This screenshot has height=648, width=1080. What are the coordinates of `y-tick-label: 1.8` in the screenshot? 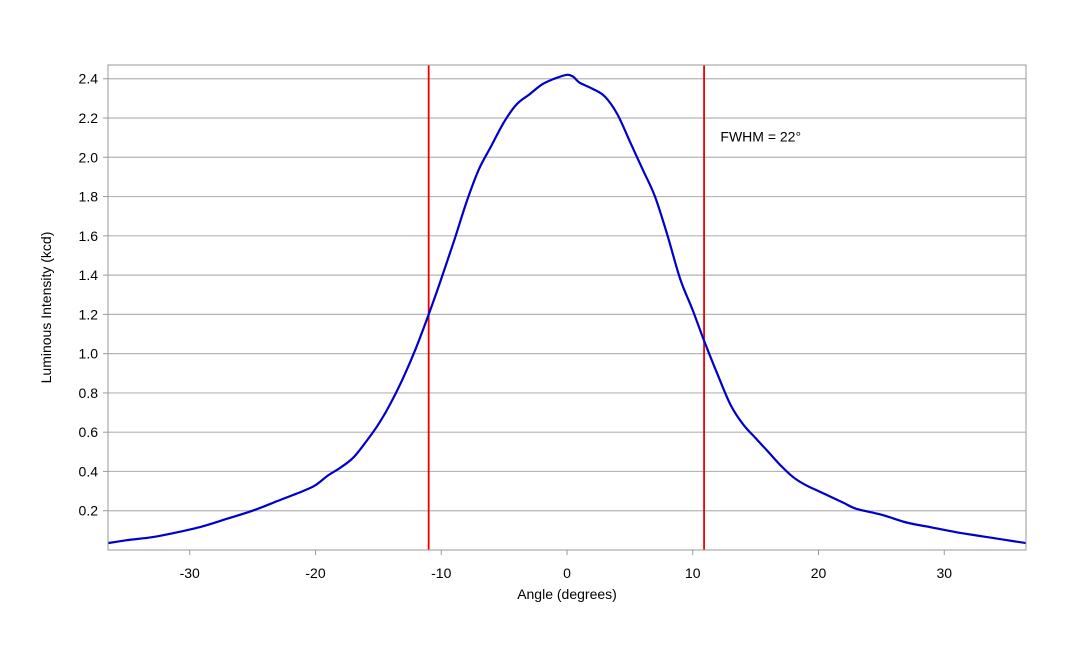 It's located at (89, 197).